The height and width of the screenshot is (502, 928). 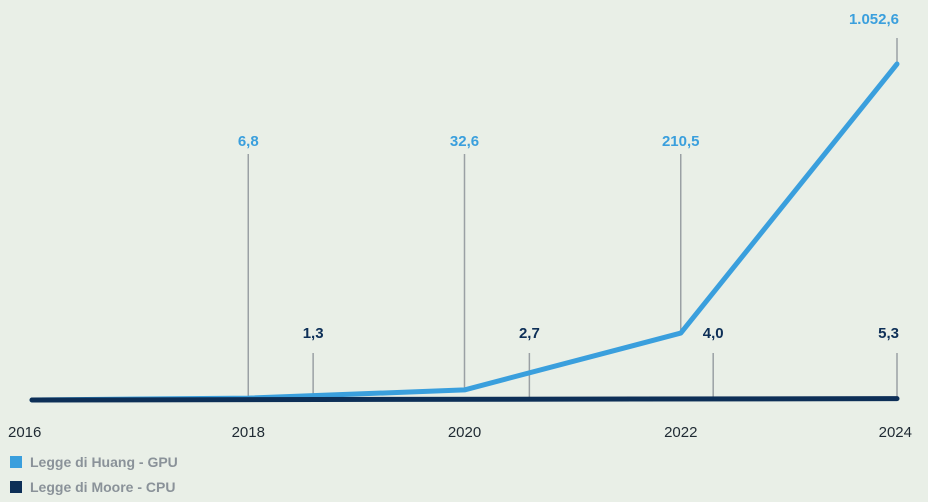 What do you see at coordinates (313, 333) in the screenshot?
I see `data-label: 1,3` at bounding box center [313, 333].